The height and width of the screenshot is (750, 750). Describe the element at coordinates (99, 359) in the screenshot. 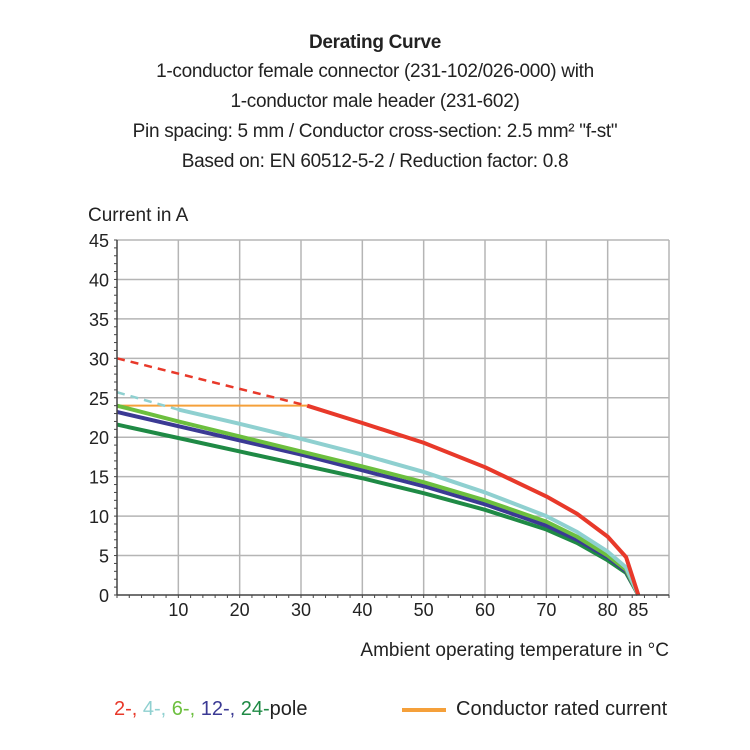

I see `y-tick-label: 30` at that location.